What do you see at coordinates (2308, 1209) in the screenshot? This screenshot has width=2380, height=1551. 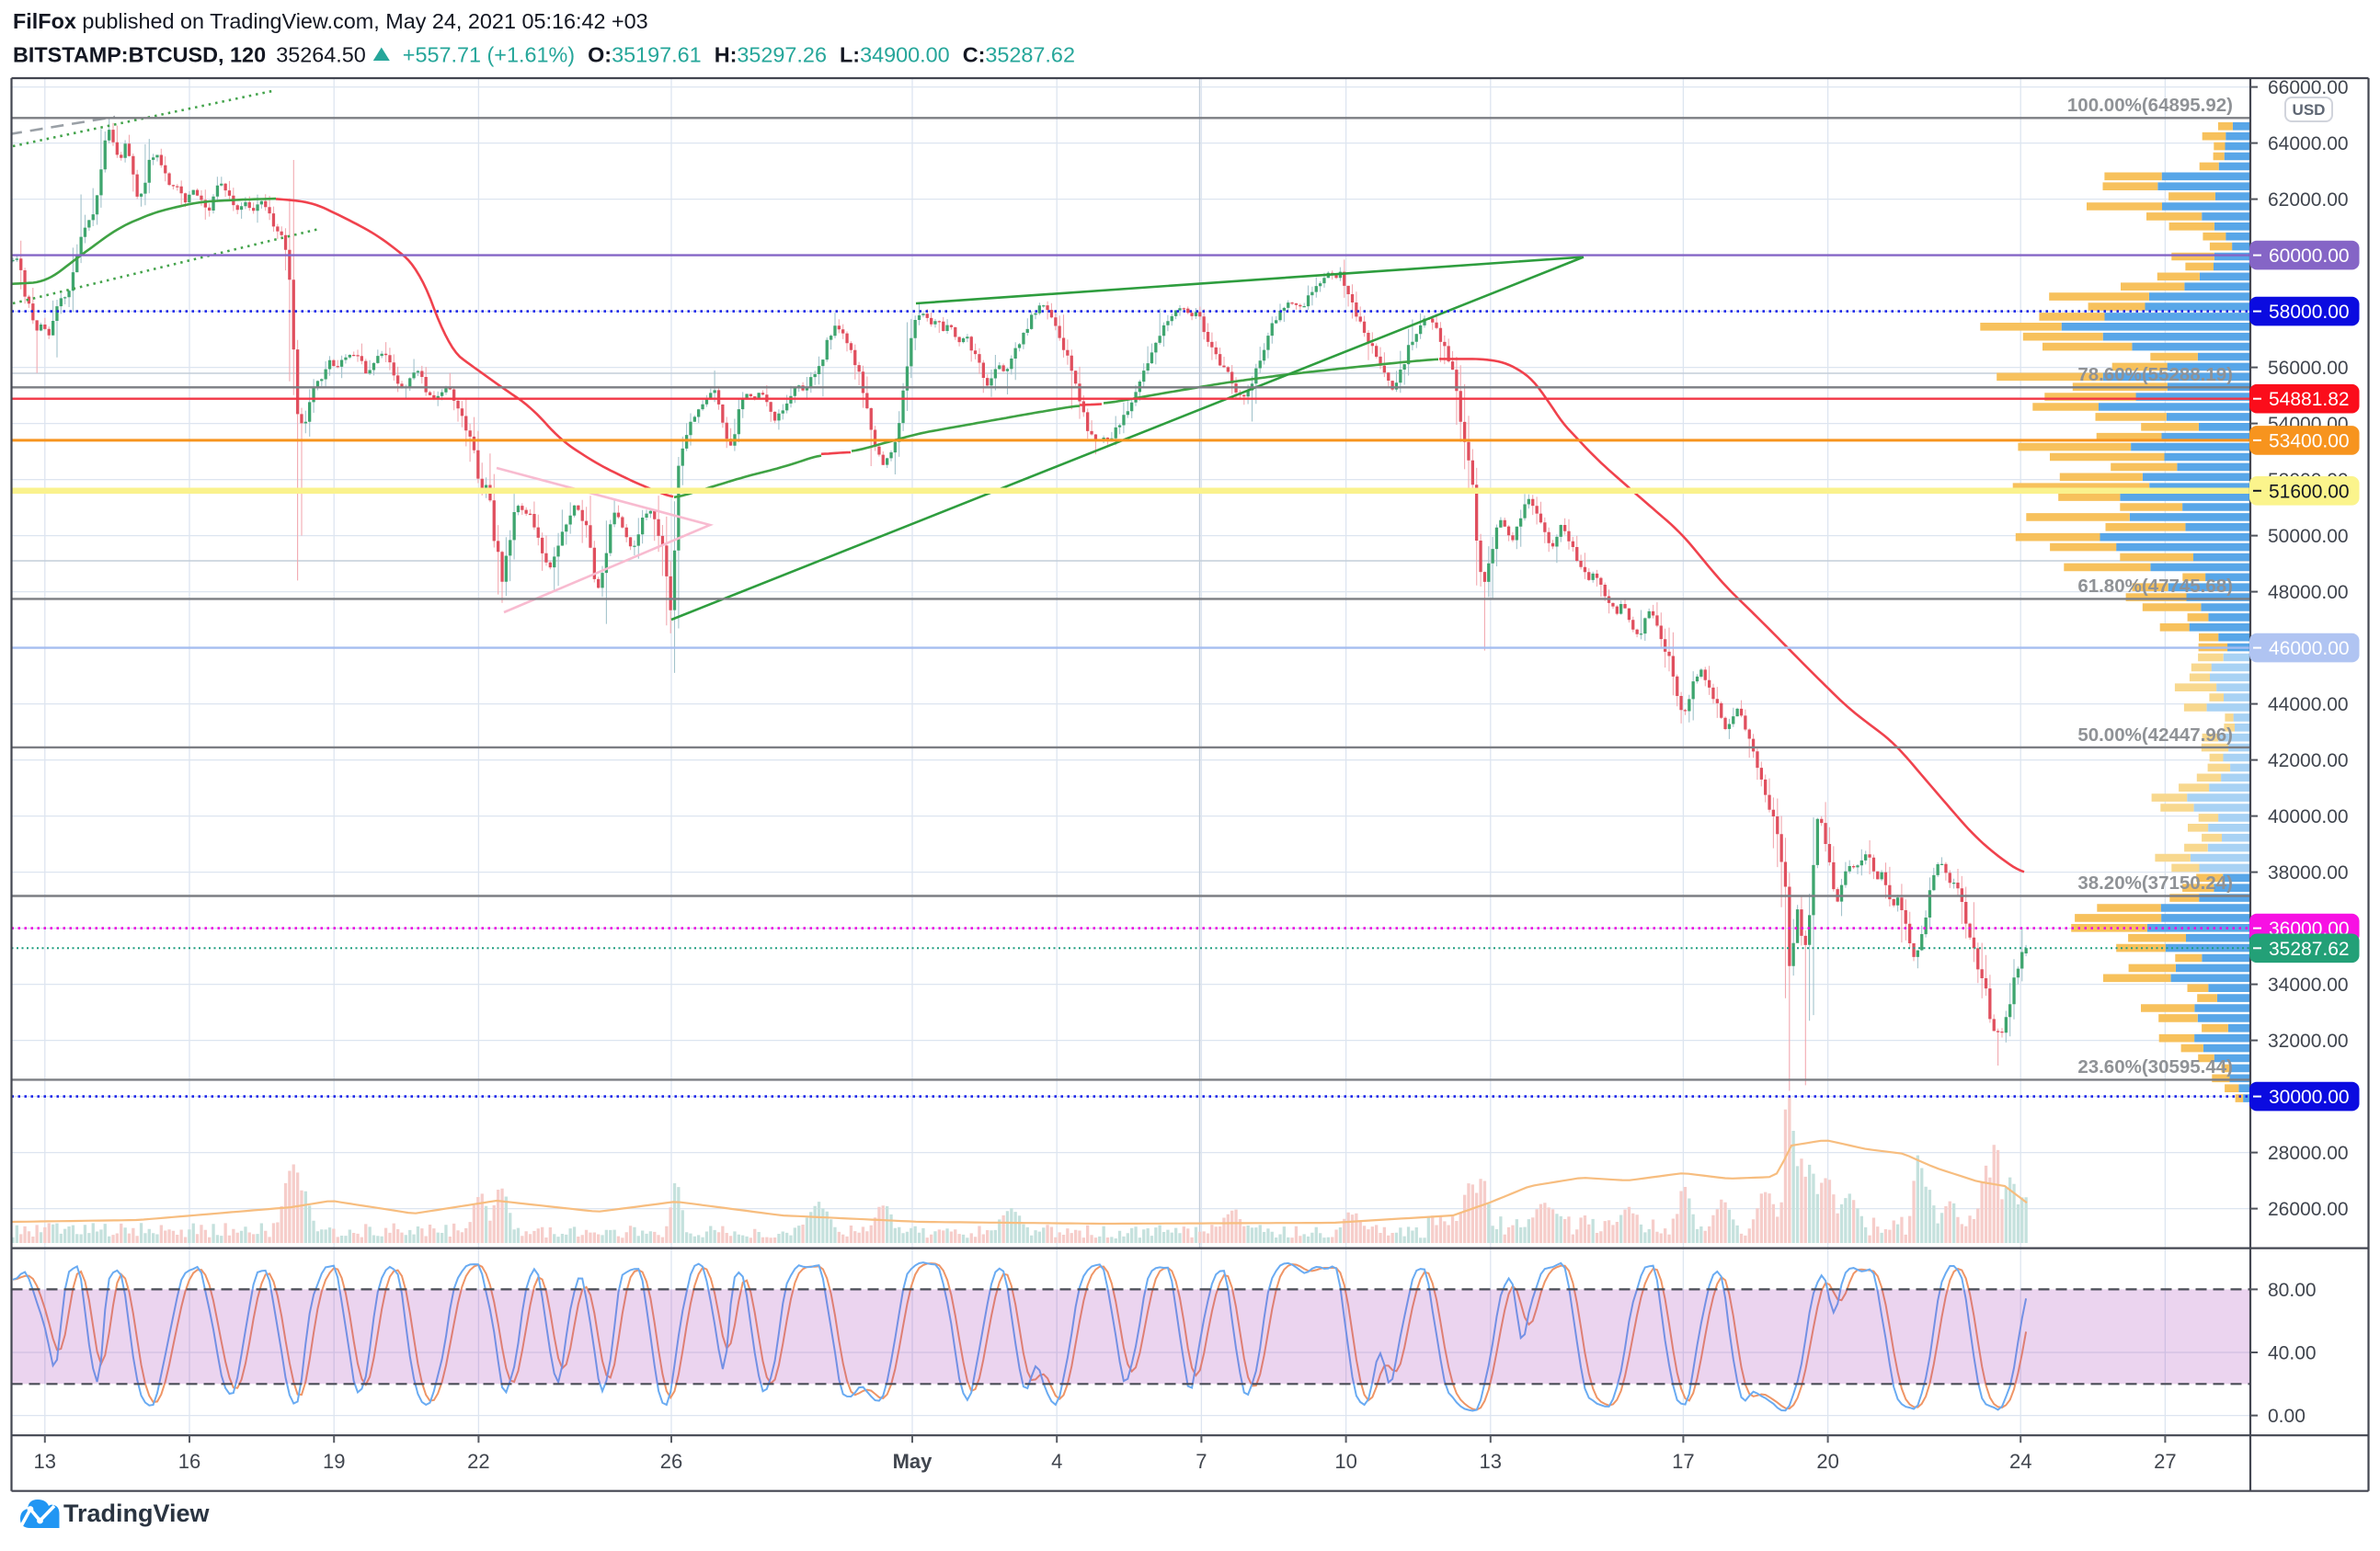 I see `svg-text: 26000.00` at bounding box center [2308, 1209].